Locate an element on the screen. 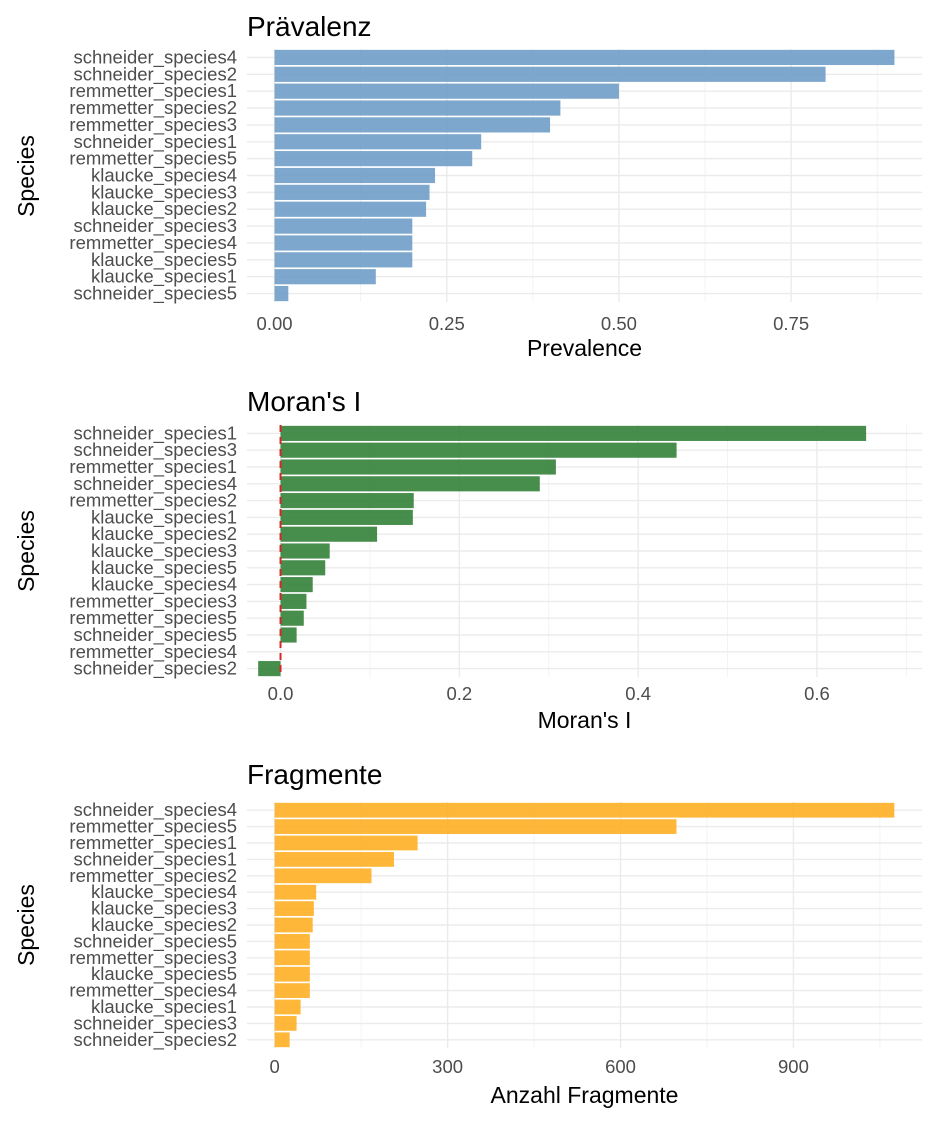 The image size is (936, 1121). x-tick-label: 0.25 is located at coordinates (447, 323).